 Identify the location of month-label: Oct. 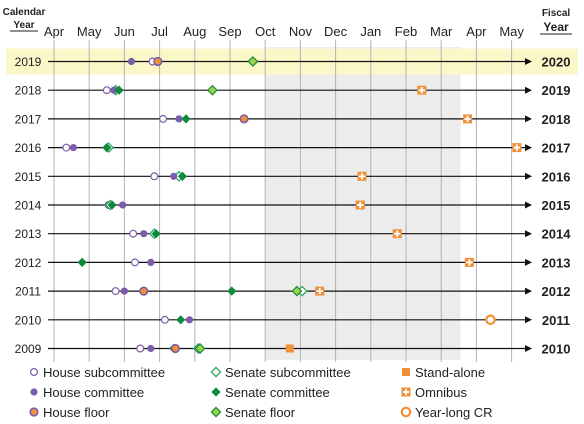
(265, 31).